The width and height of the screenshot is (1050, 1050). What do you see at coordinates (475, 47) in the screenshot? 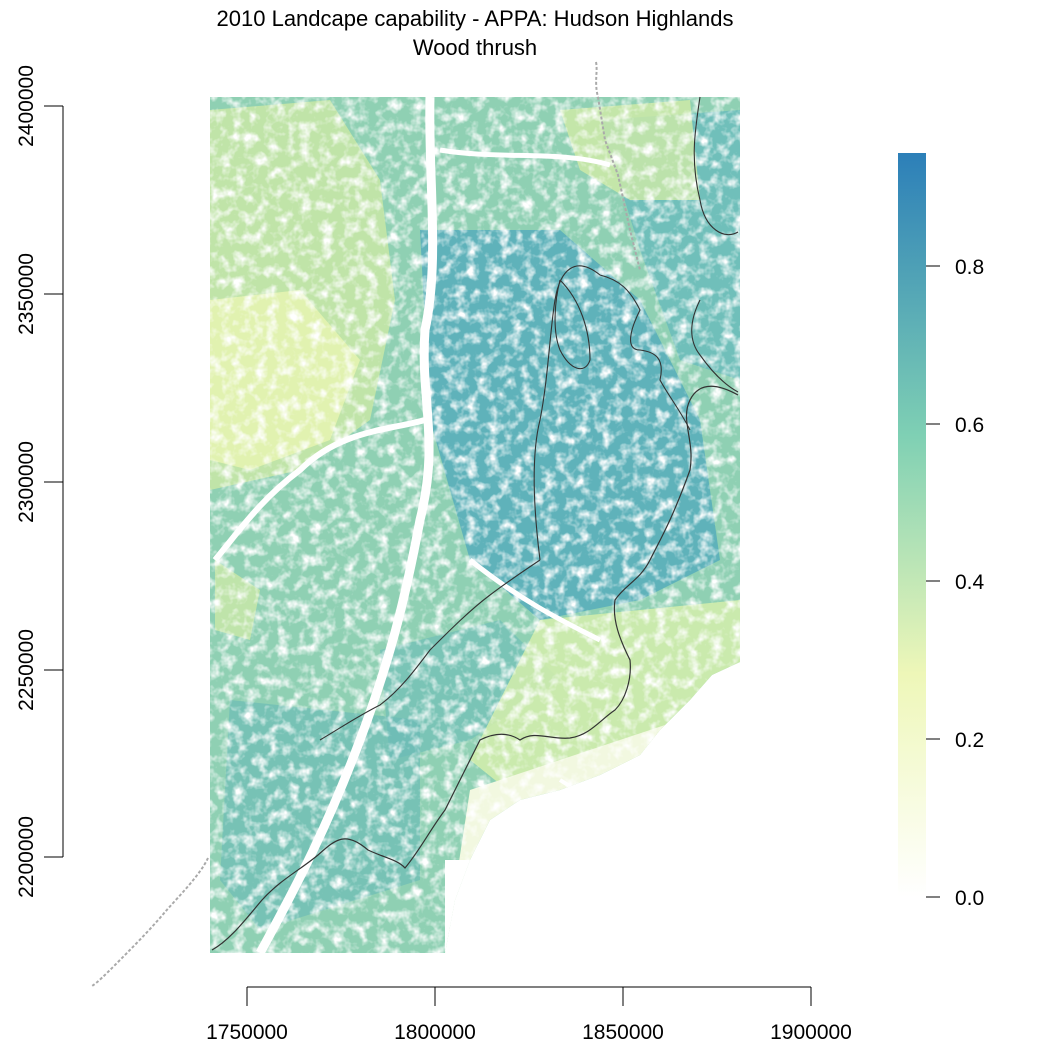
I see `map-subtitle: Wood thrush` at bounding box center [475, 47].